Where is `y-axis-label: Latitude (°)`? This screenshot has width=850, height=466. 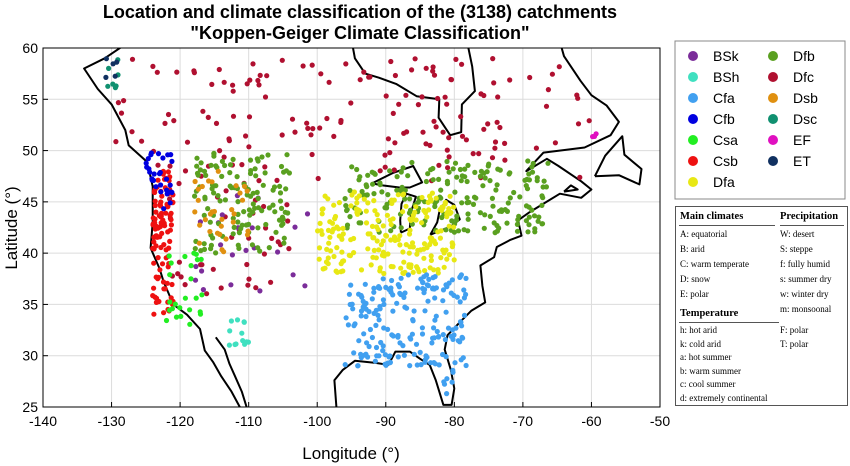
y-axis-label: Latitude (°) is located at coordinates (11, 227).